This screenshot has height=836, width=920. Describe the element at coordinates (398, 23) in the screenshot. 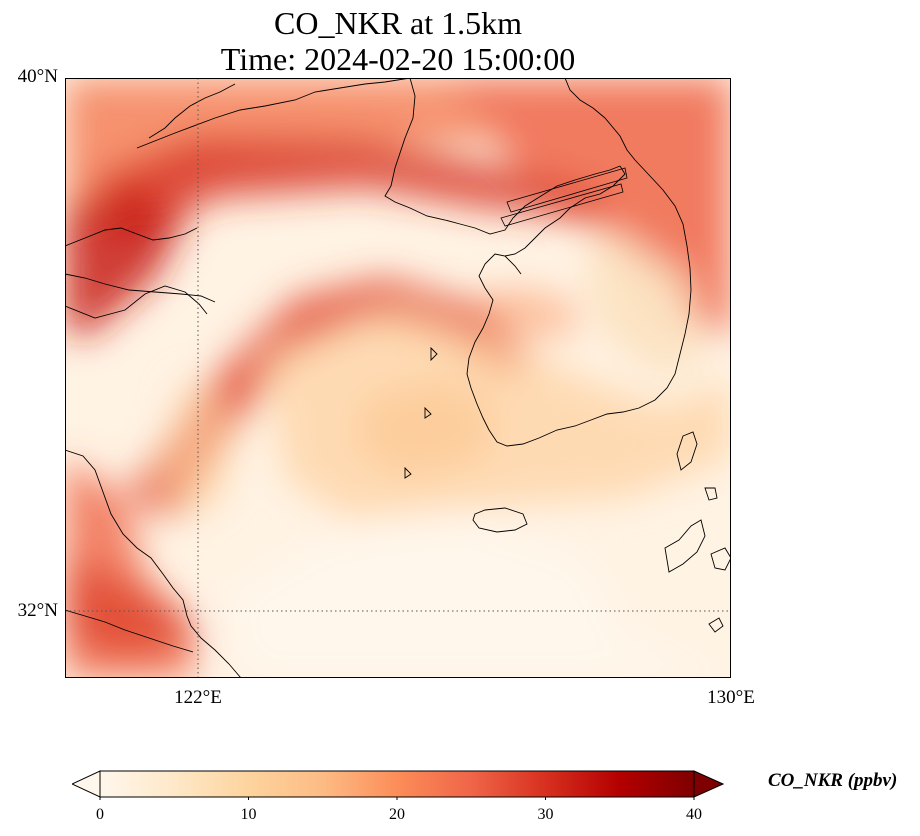

I see `map-title-line1: CO_NKR at 1.5km` at that location.